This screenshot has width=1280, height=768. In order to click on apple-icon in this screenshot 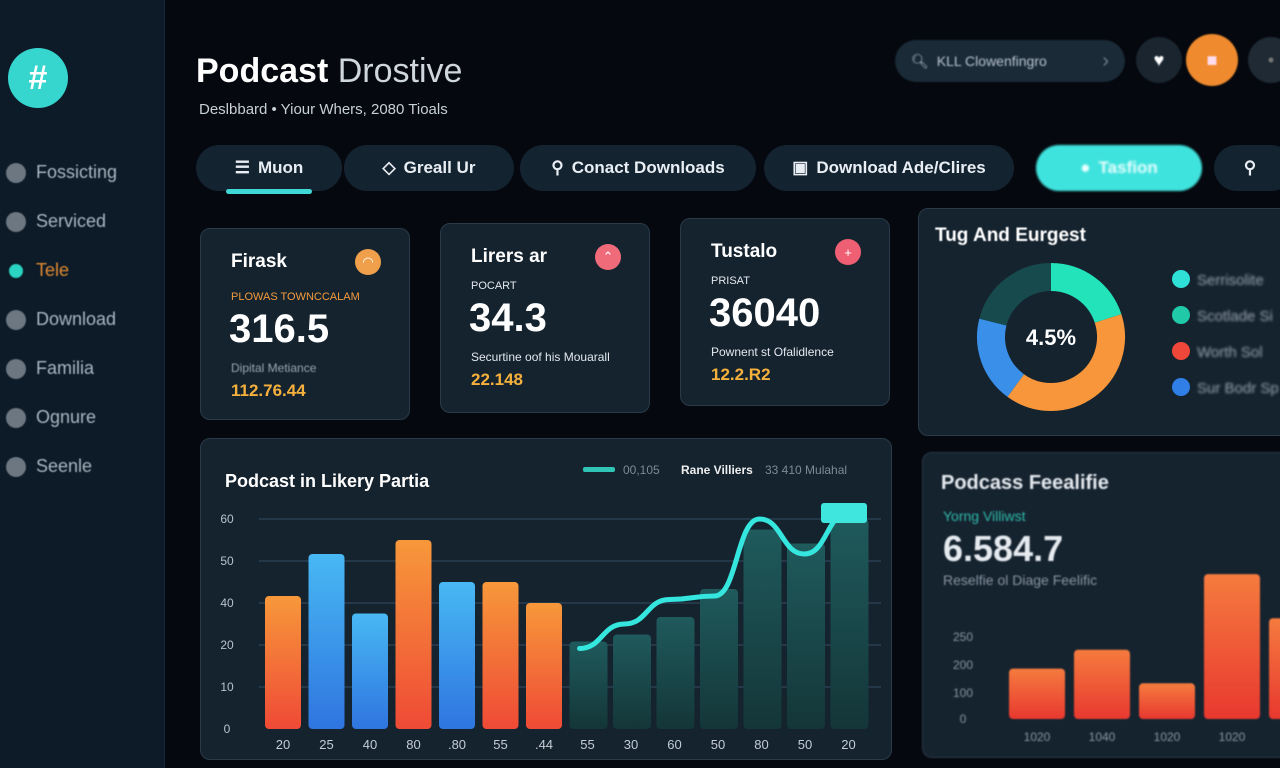, I will do `click(16, 172)`.